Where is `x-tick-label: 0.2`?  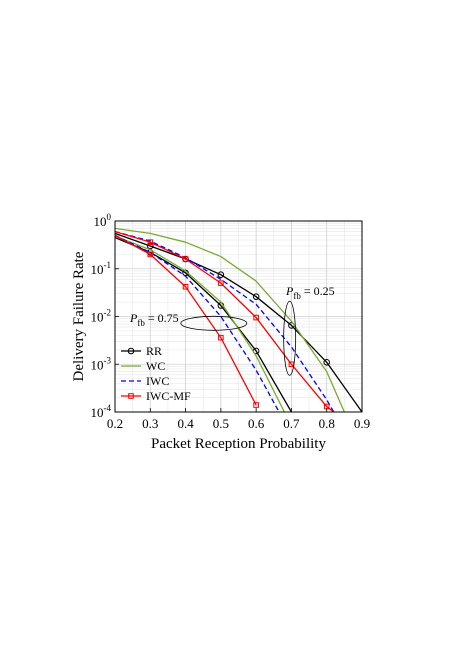
x-tick-label: 0.2 is located at coordinates (115, 423).